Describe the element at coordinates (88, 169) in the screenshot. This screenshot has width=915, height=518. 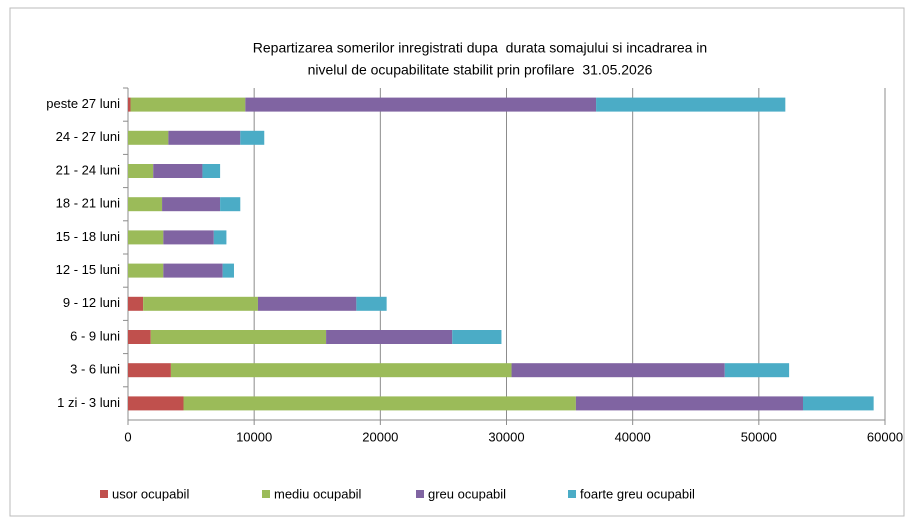
I see `y-tick-label: 21 - 24 luni` at that location.